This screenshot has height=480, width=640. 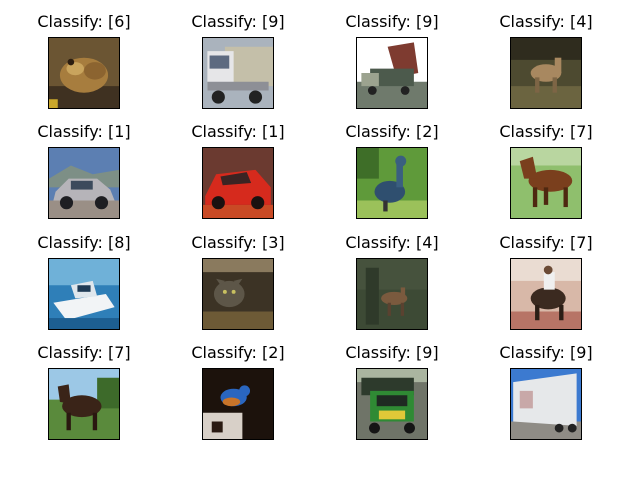 I want to click on panel-title: Classify: [3], so click(x=238, y=242).